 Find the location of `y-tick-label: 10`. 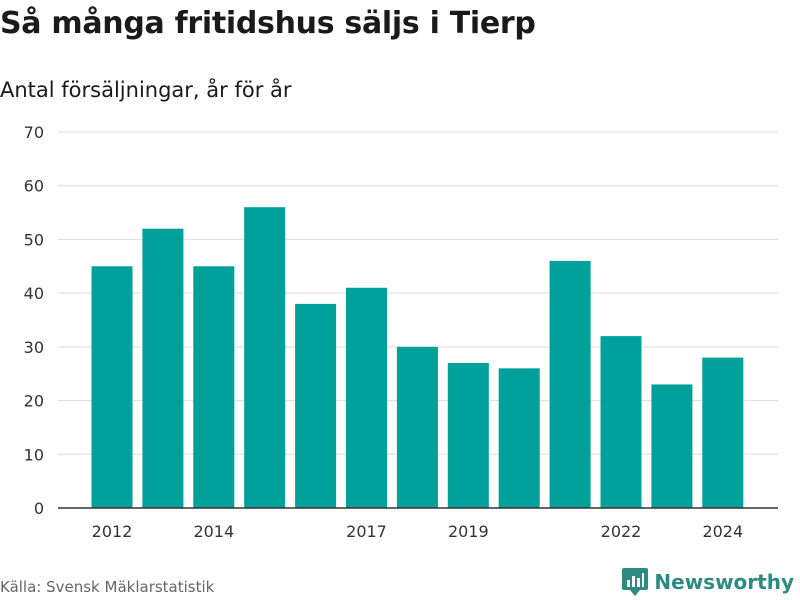

y-tick-label: 10 is located at coordinates (34, 454).